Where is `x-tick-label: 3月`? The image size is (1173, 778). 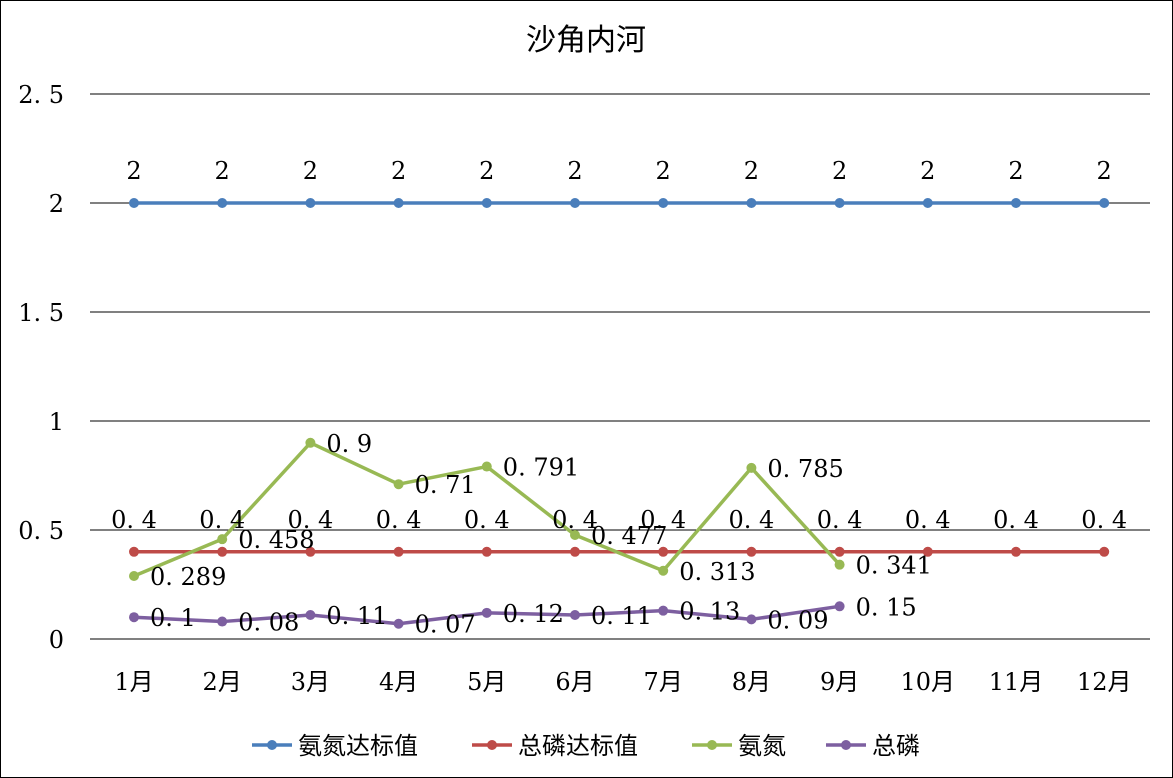
x-tick-label: 3月 is located at coordinates (310, 682).